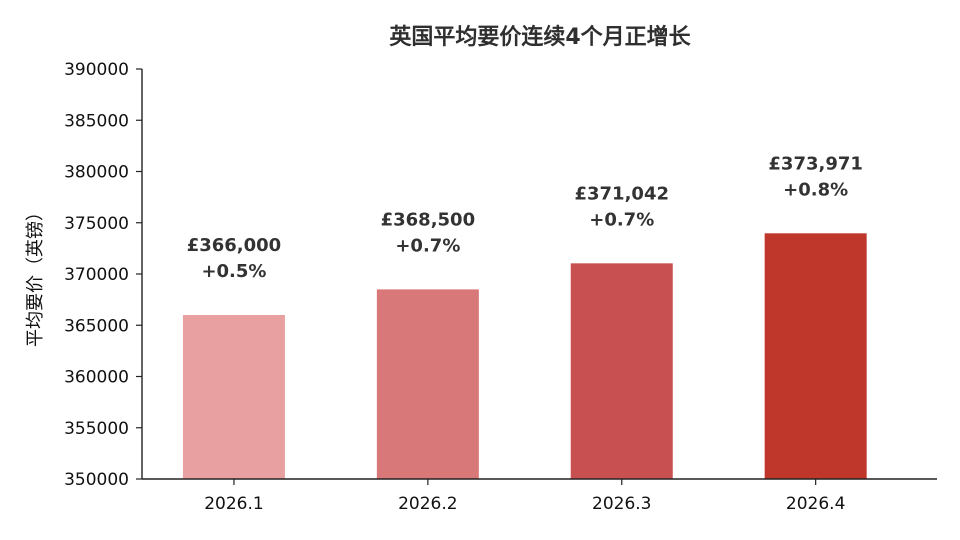 The image size is (960, 540). Describe the element at coordinates (96, 173) in the screenshot. I see `y-tick-label: 380000` at that location.